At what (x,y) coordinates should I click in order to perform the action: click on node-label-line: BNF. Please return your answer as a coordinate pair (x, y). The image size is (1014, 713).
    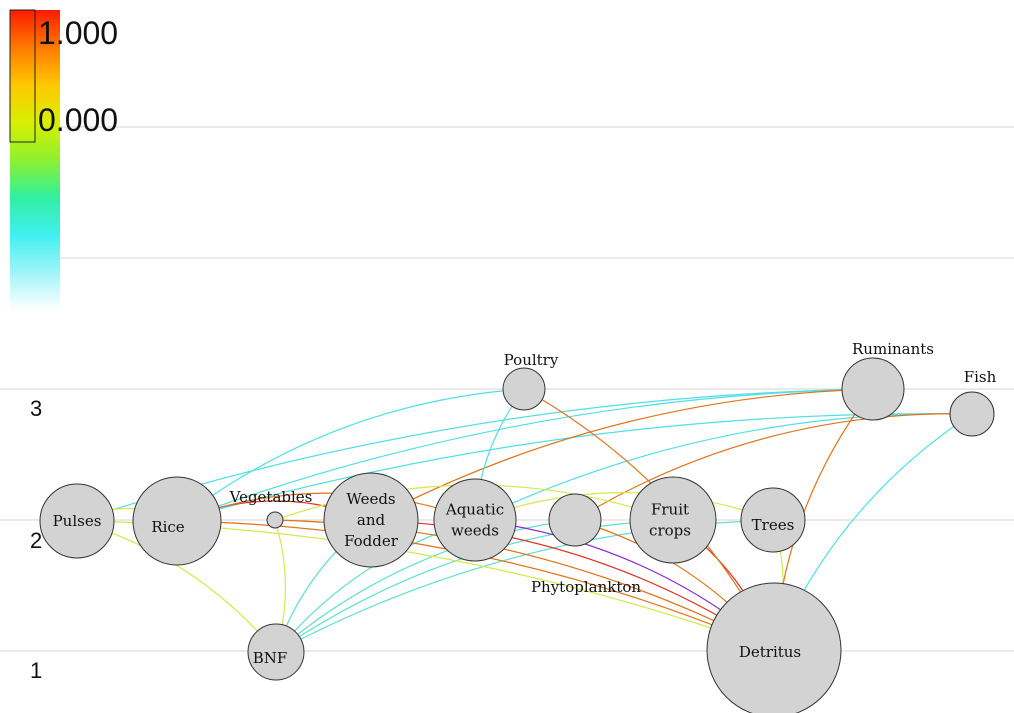
    Looking at the image, I should click on (270, 658).